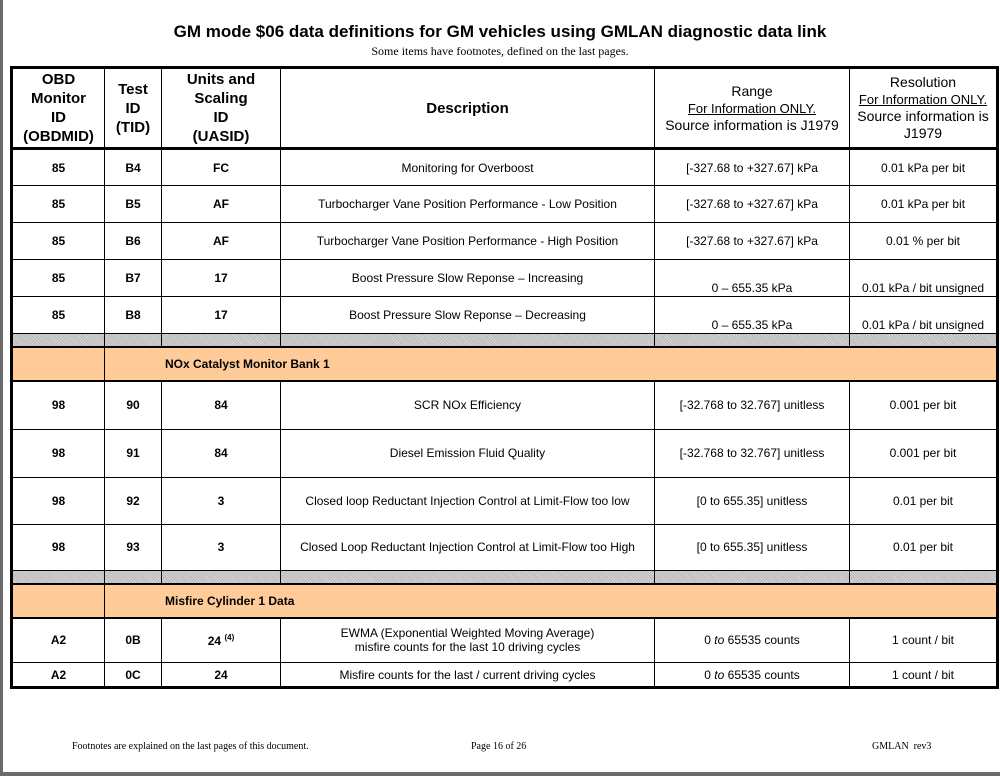  What do you see at coordinates (133, 640) in the screenshot?
I see `tid-cell: 0B` at bounding box center [133, 640].